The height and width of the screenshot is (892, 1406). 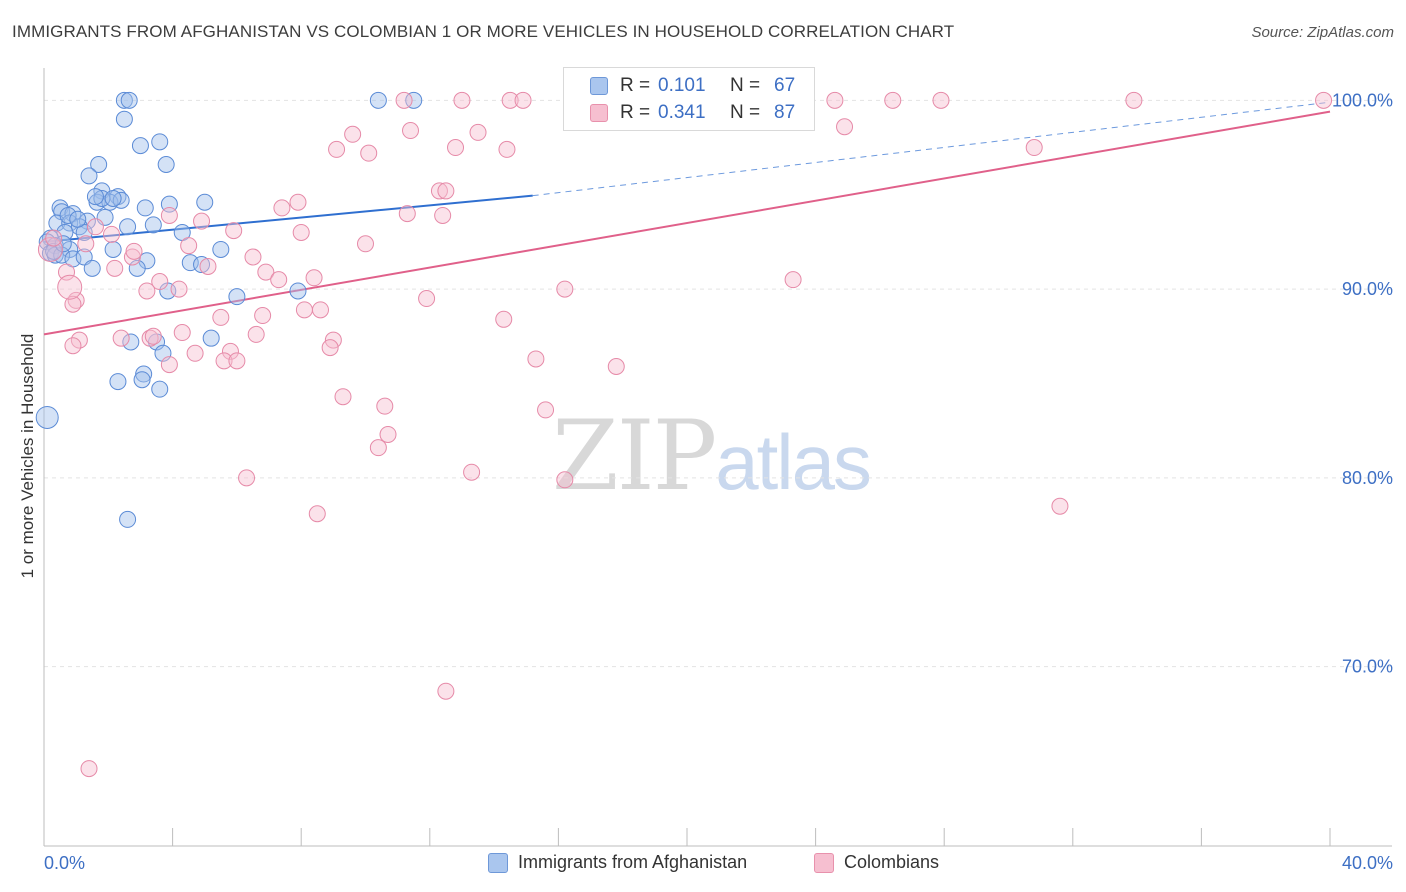 I want to click on legend-label-colombians: Colombians, so click(x=892, y=862).